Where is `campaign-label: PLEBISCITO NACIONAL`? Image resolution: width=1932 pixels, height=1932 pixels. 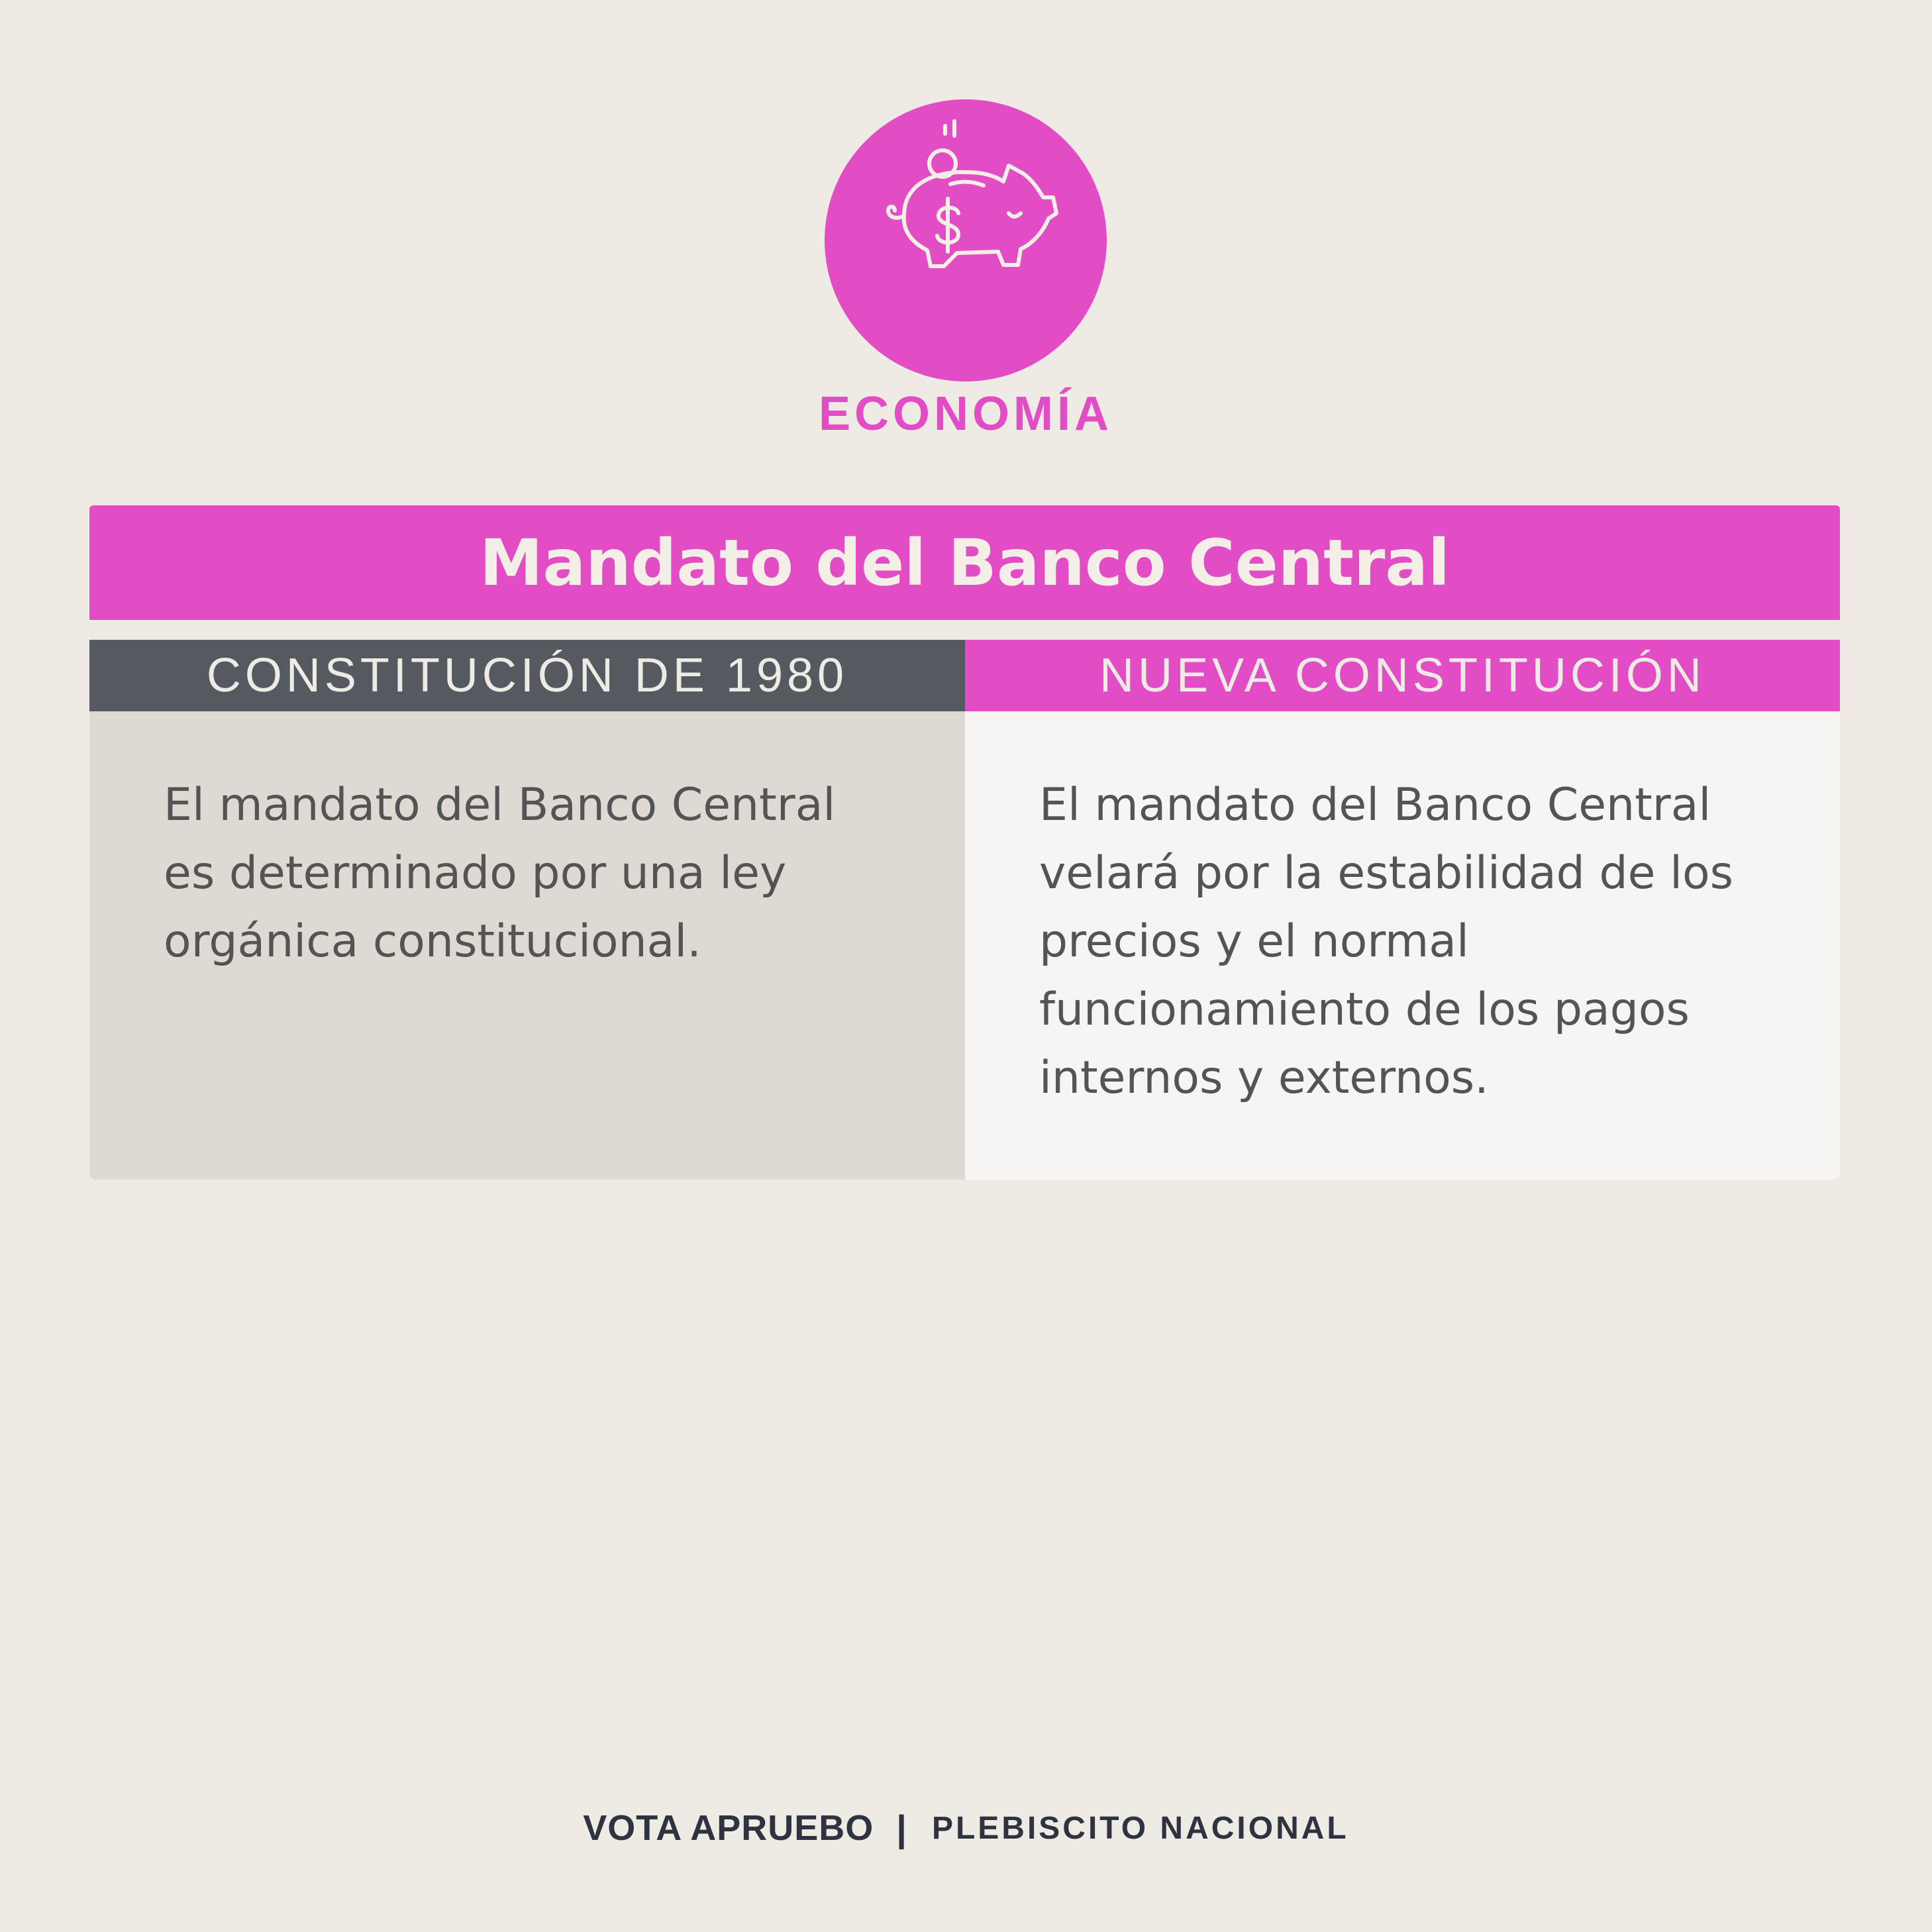
campaign-label: PLEBISCITO NACIONAL is located at coordinates (1140, 1828).